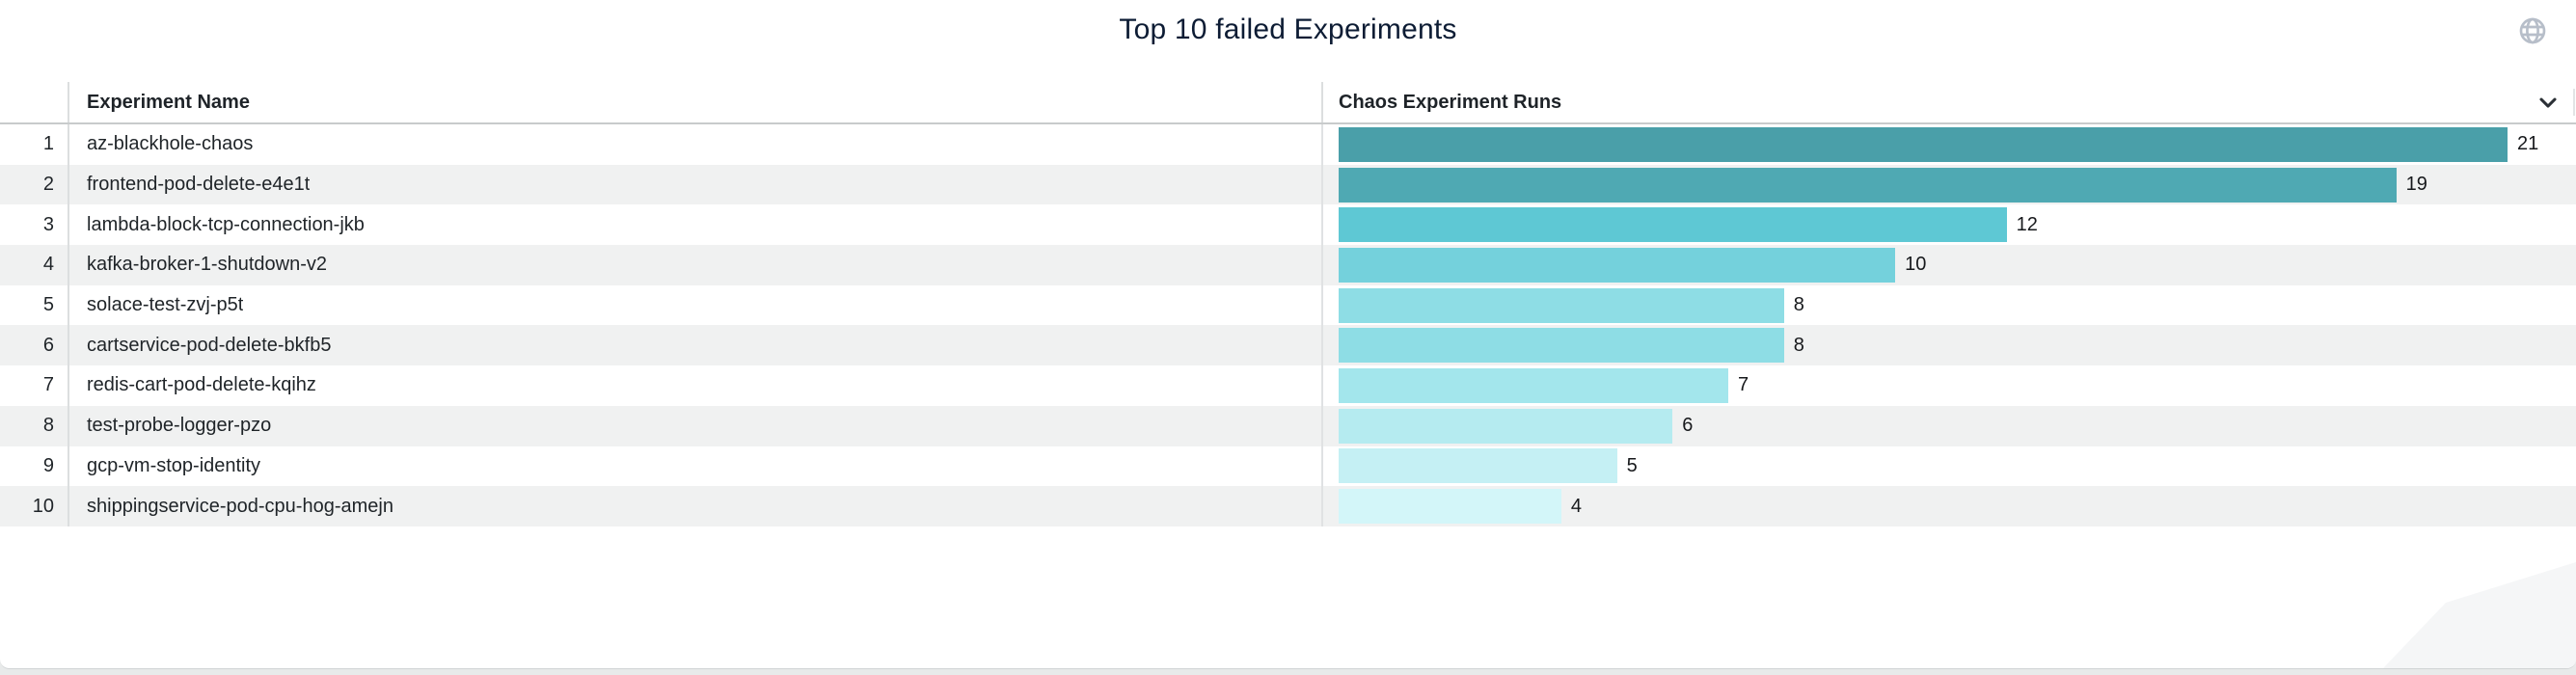  Describe the element at coordinates (1450, 102) in the screenshot. I see `runs-header-label: Chaos Experiment Runs` at that location.